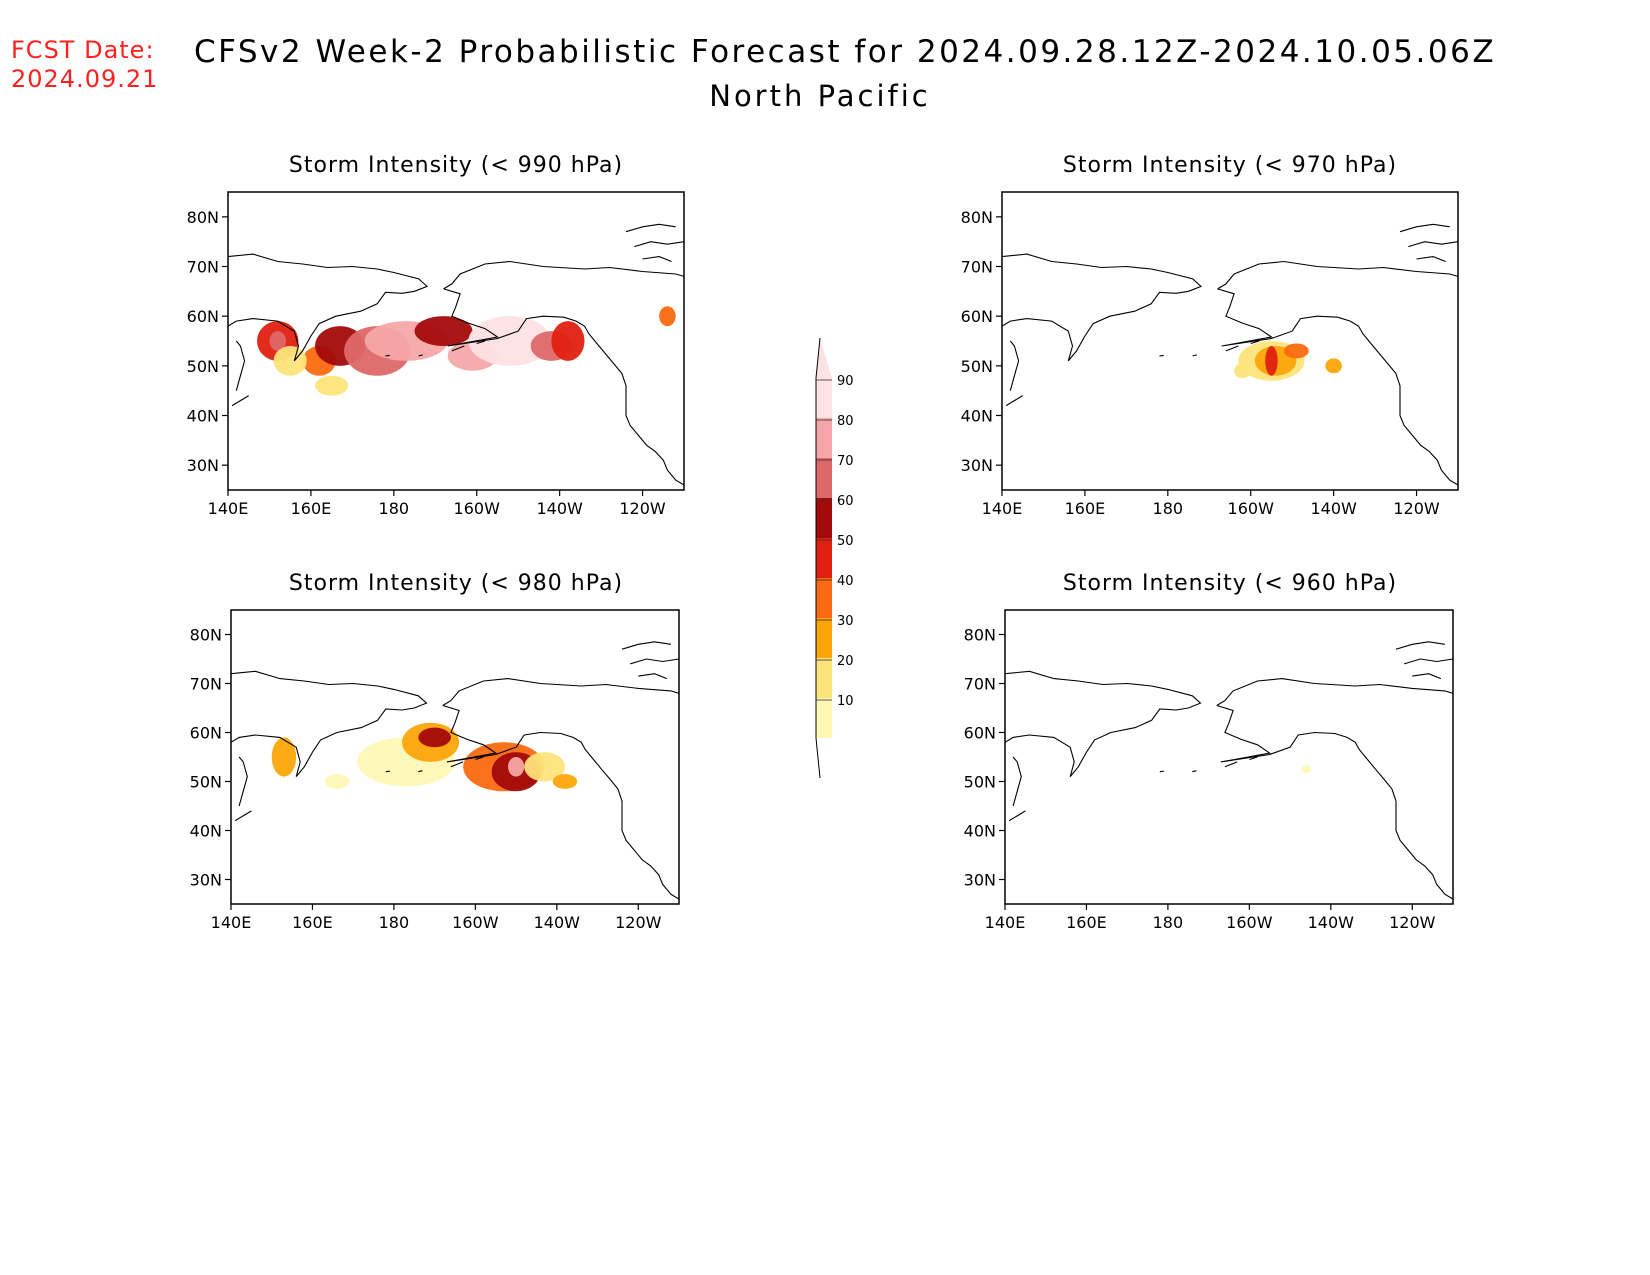 Image resolution: width=1650 pixels, height=1275 pixels. I want to click on fcst-date: 2024.09.21, so click(85, 79).